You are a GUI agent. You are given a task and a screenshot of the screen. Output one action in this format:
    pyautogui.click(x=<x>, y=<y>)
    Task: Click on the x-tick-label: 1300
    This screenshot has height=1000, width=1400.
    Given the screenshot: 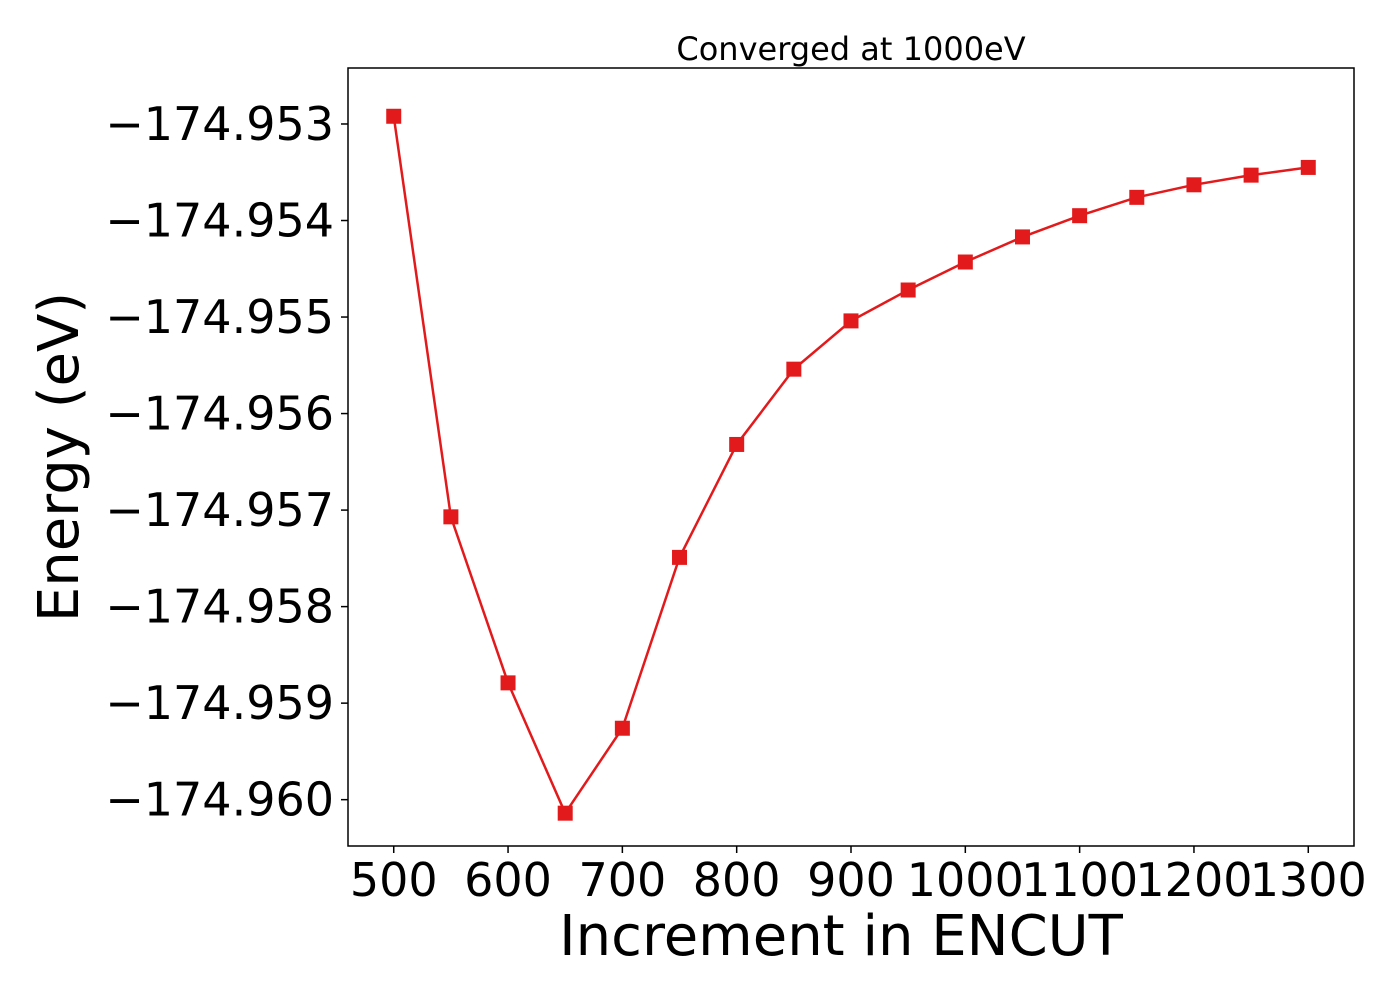 What is the action you would take?
    pyautogui.click(x=1308, y=880)
    